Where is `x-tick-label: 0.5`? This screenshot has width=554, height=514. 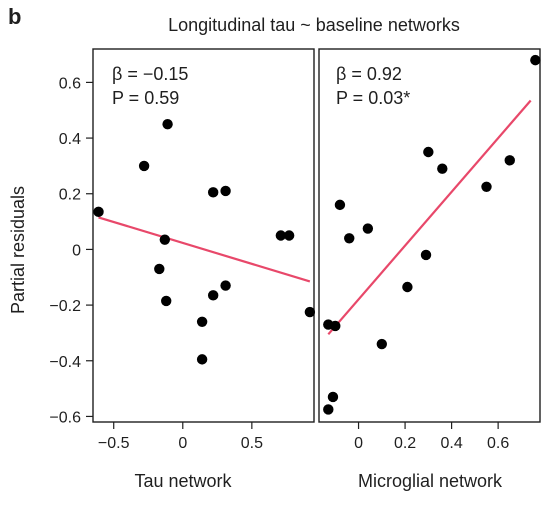 x-tick-label: 0.5 is located at coordinates (252, 443).